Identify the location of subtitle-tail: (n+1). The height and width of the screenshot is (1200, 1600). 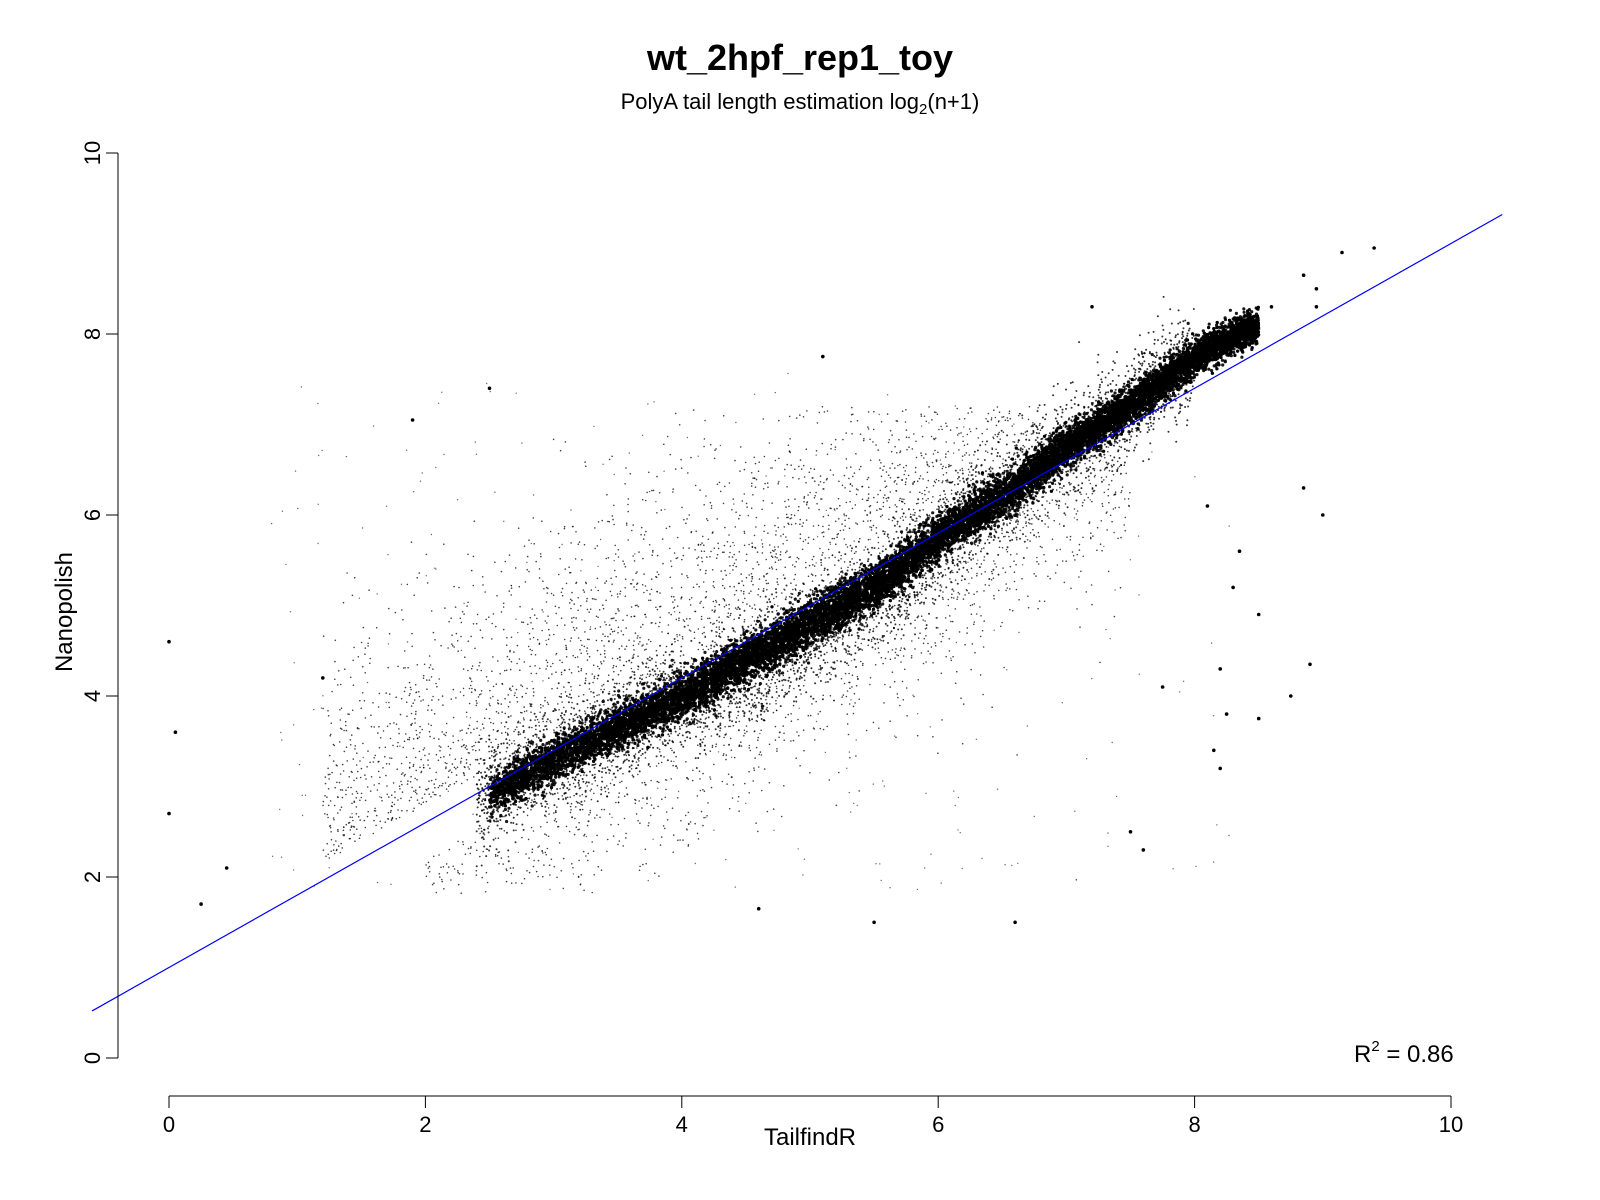
(953, 101).